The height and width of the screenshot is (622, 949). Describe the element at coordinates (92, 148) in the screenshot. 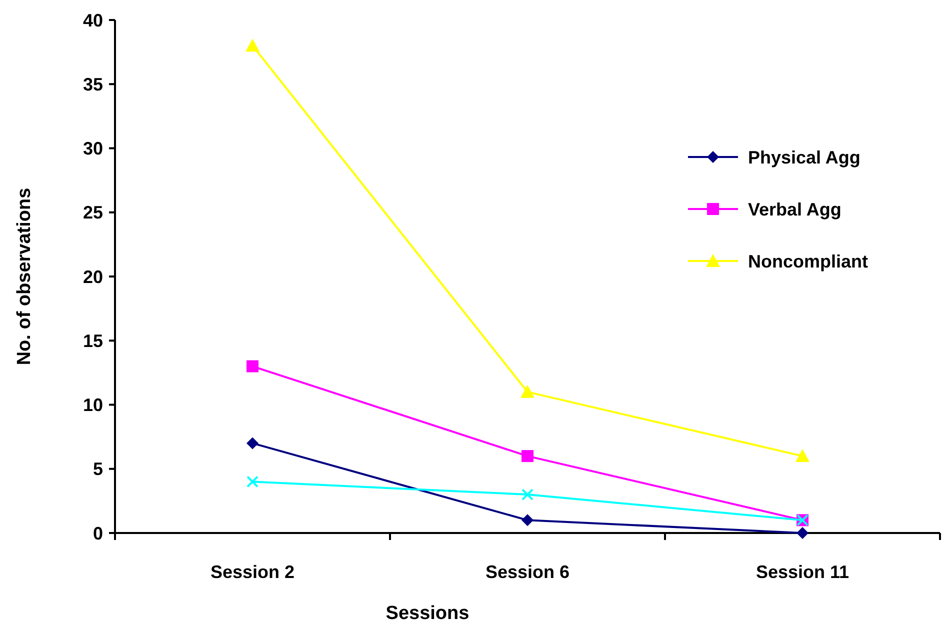

I see `y-tick-label: 30` at that location.